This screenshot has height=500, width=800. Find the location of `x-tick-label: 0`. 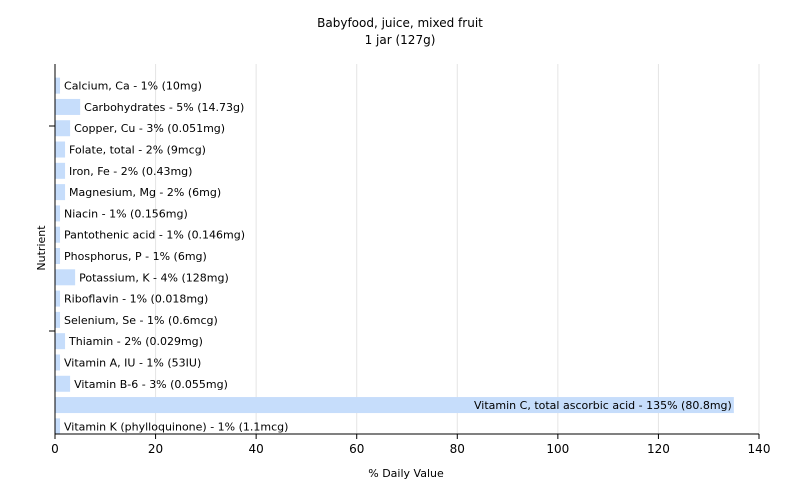

x-tick-label: 0 is located at coordinates (55, 449).